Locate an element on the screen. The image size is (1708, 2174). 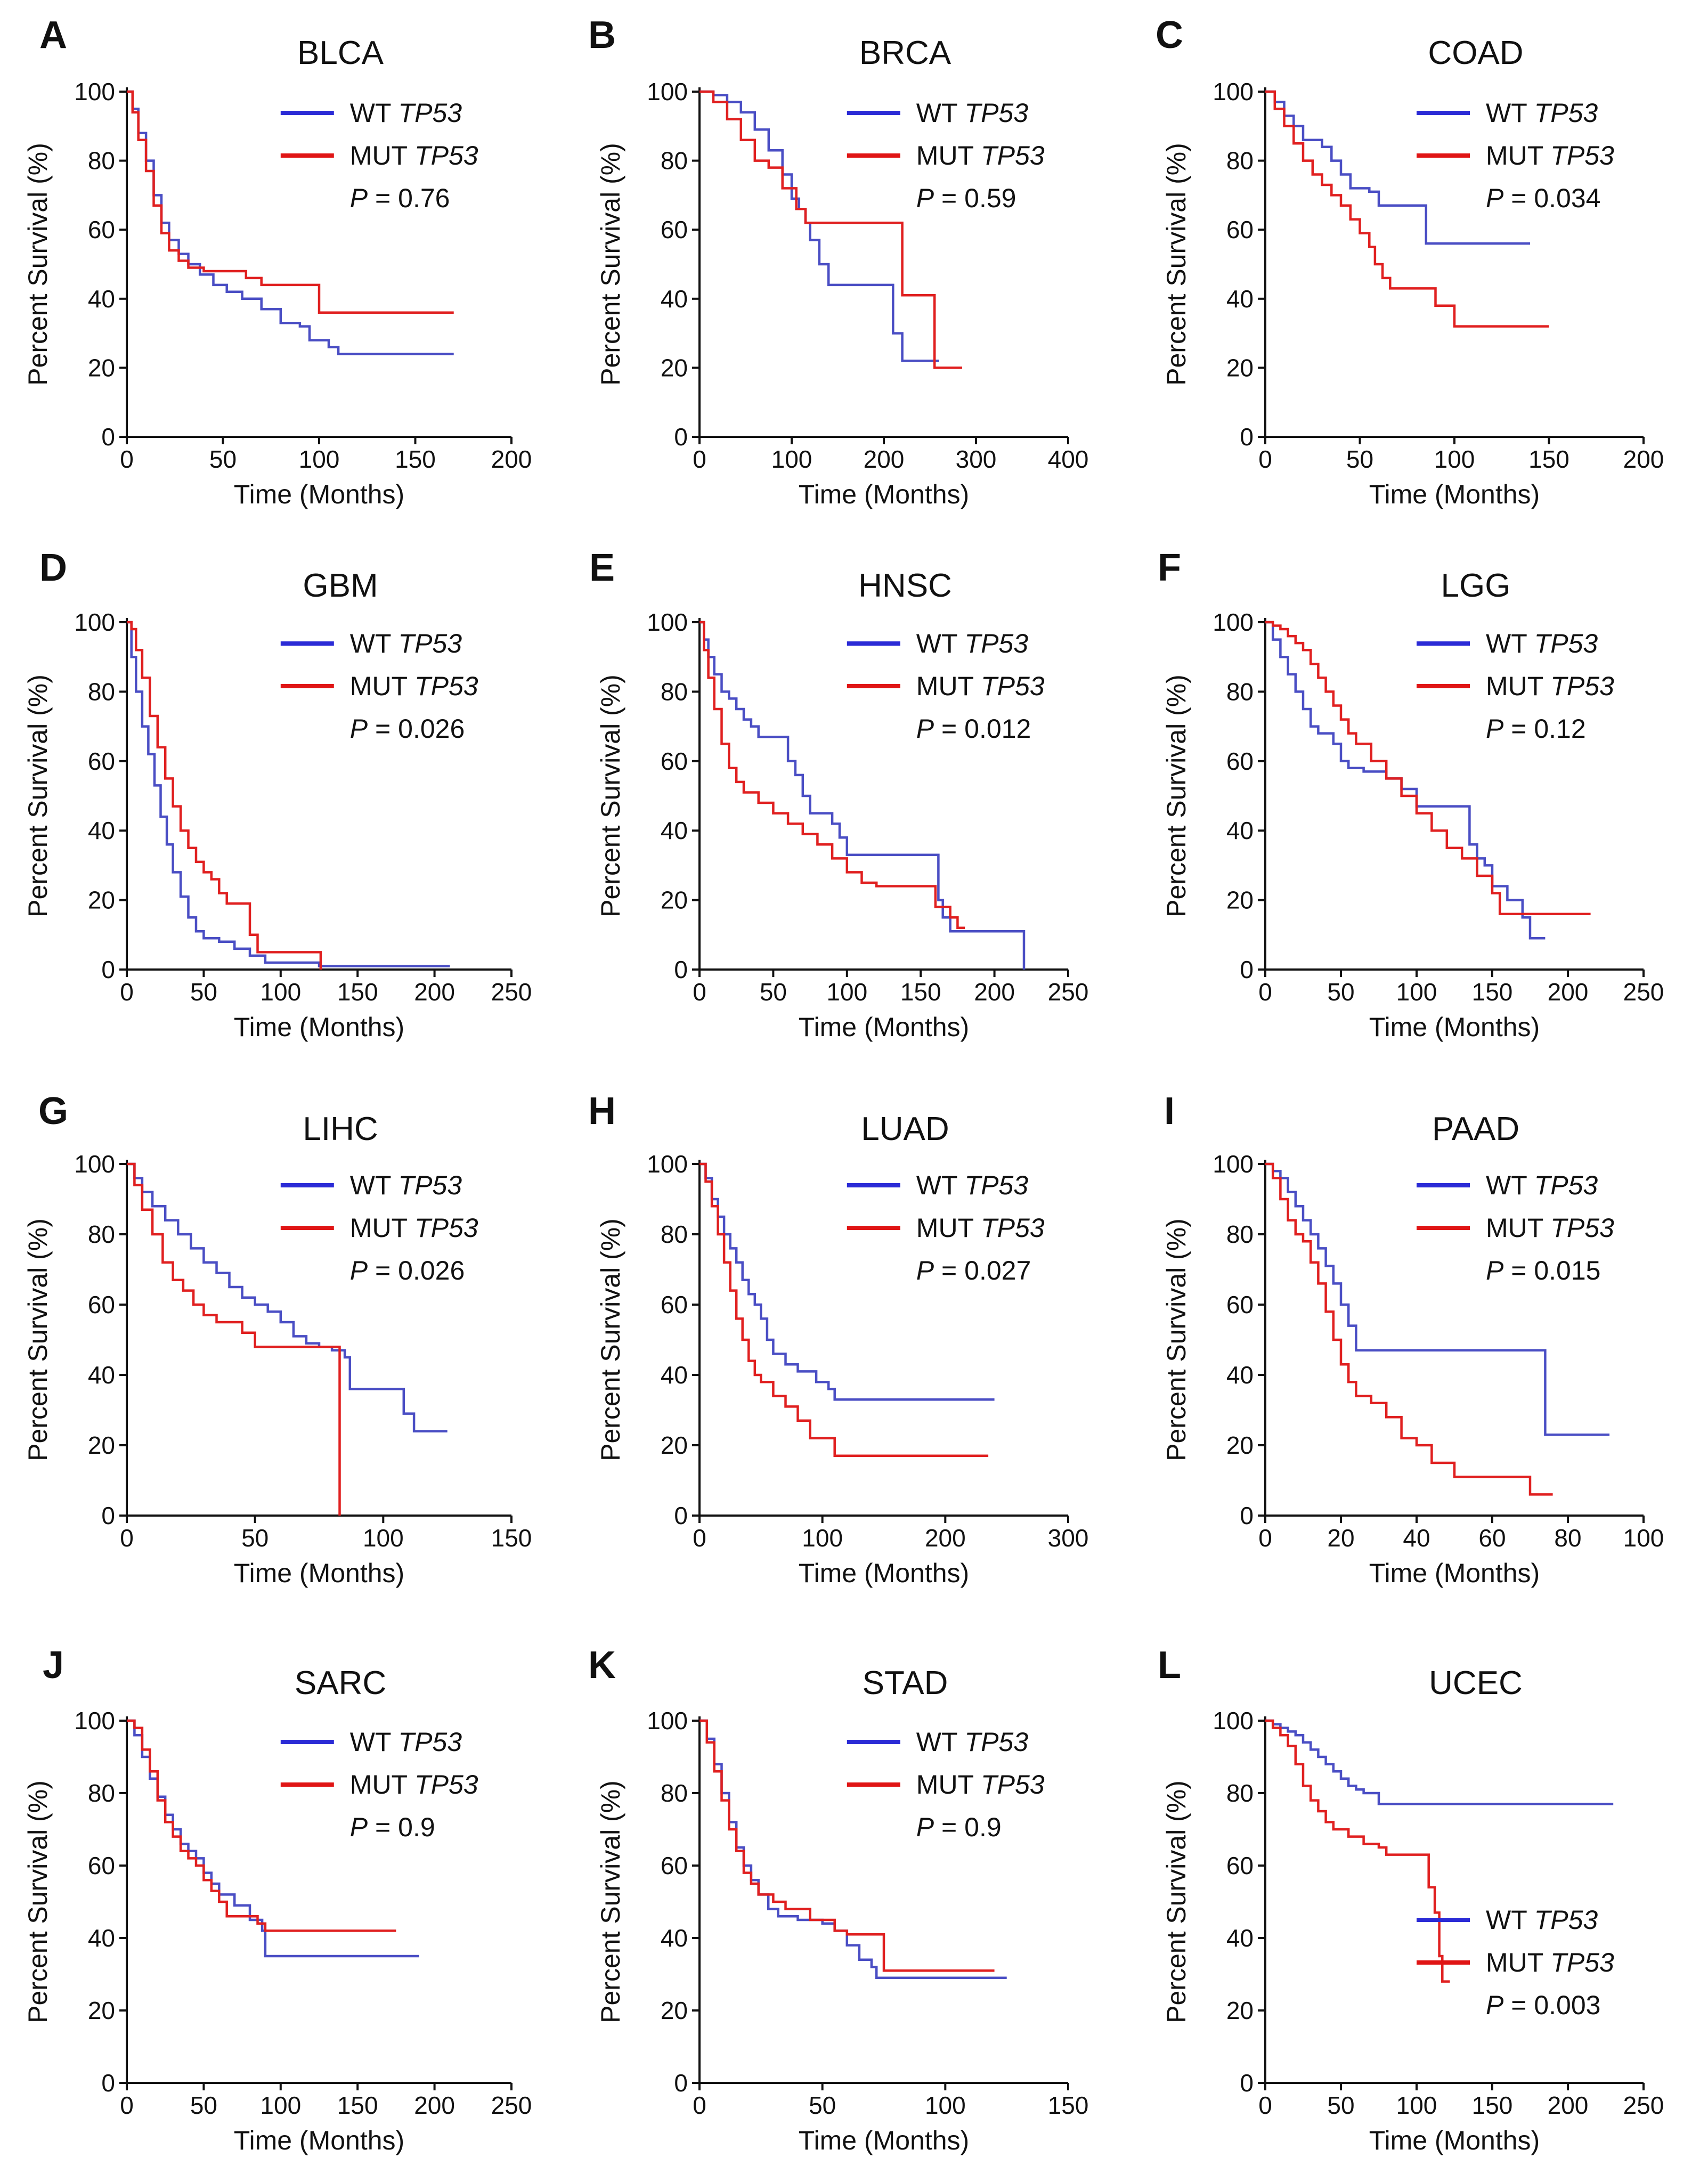
p-value-label: P = 0.015 is located at coordinates (1543, 1270).